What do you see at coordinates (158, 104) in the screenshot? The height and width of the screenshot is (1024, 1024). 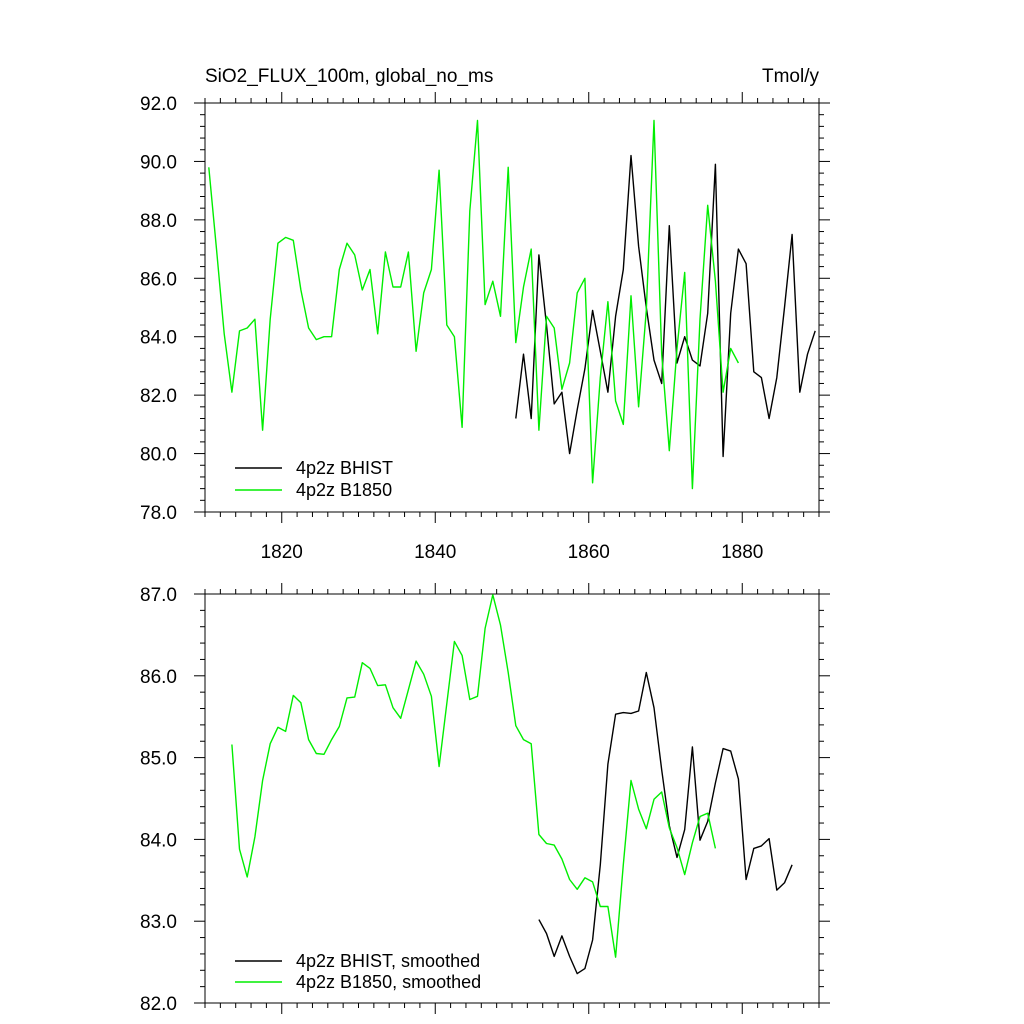 I see `y-tick-label: 92.0` at bounding box center [158, 104].